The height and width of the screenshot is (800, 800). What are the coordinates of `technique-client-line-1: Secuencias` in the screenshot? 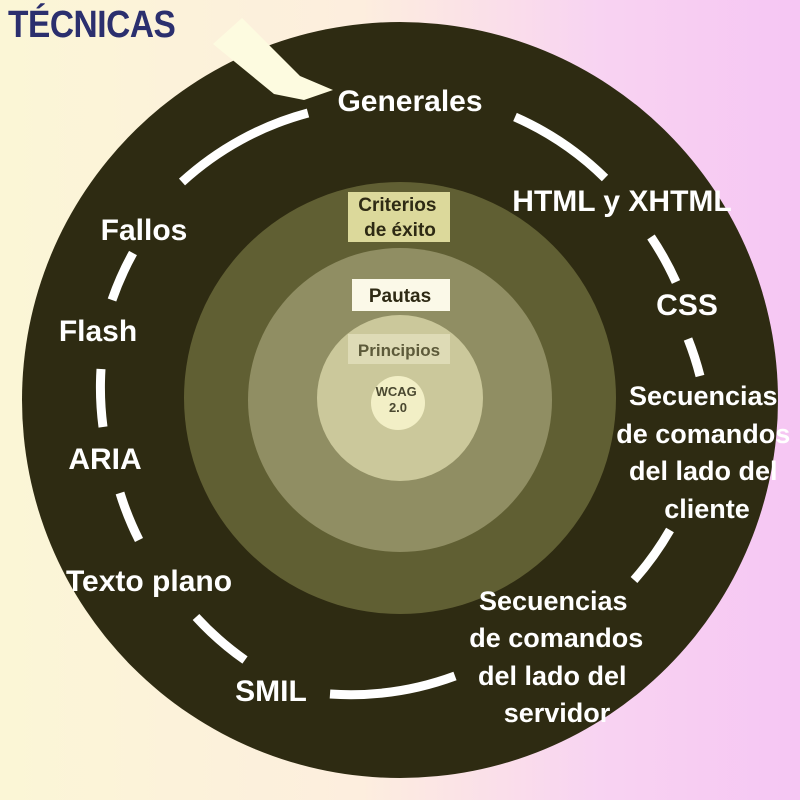 It's located at (703, 396).